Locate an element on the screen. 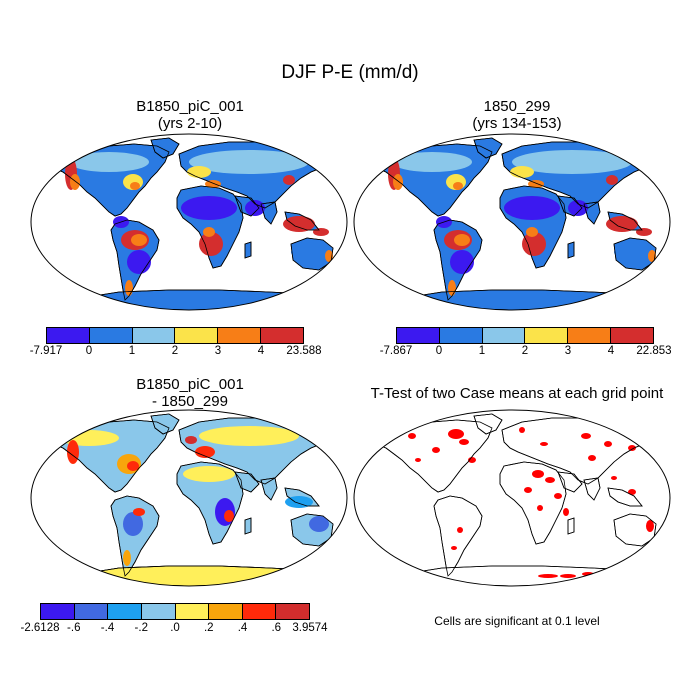 Image resolution: width=700 pixels, height=700 pixels. colorbar-2-tick-label: 3 is located at coordinates (568, 351).